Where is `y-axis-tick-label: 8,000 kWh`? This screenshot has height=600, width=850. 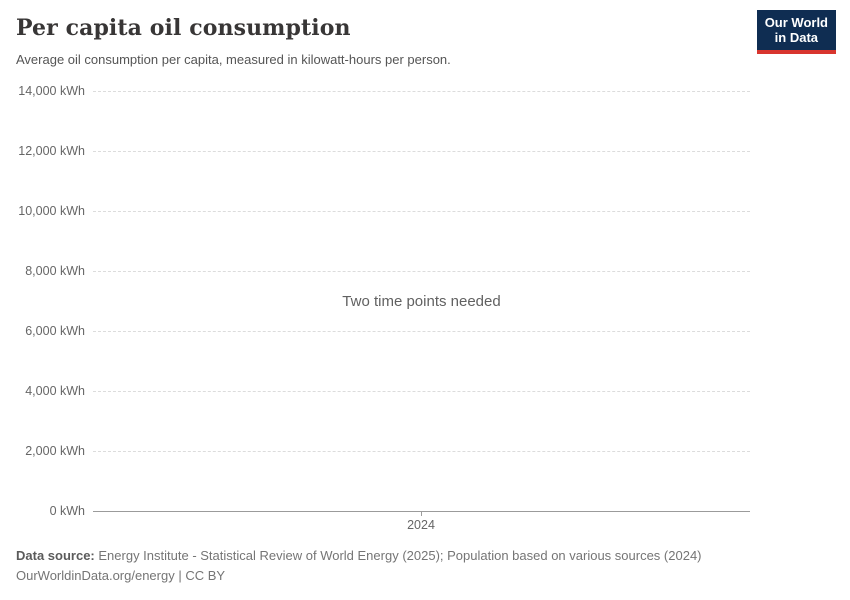 y-axis-tick-label: 8,000 kWh is located at coordinates (55, 271).